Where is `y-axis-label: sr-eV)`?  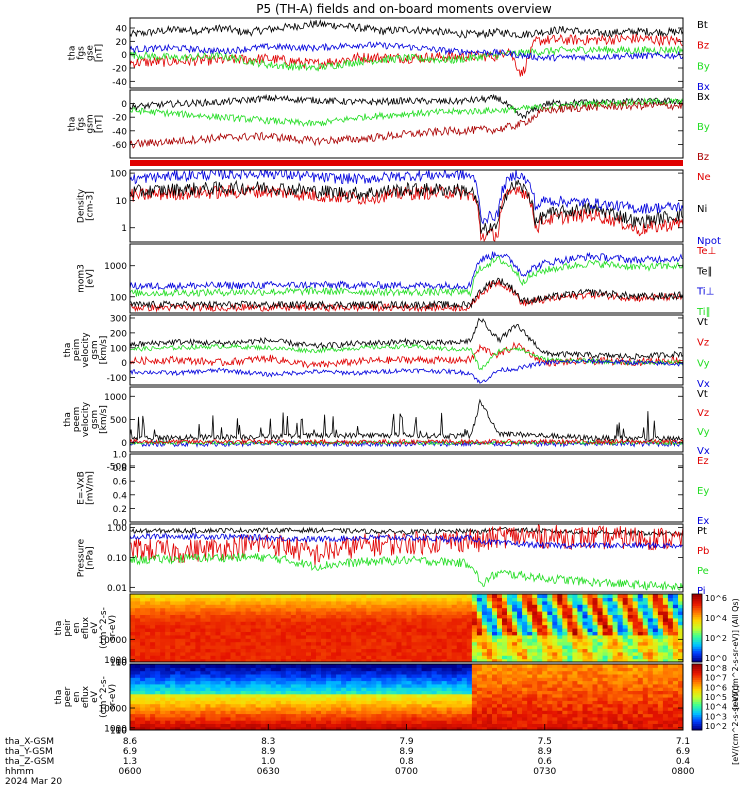 y-axis-label: sr-eV) is located at coordinates (113, 628).